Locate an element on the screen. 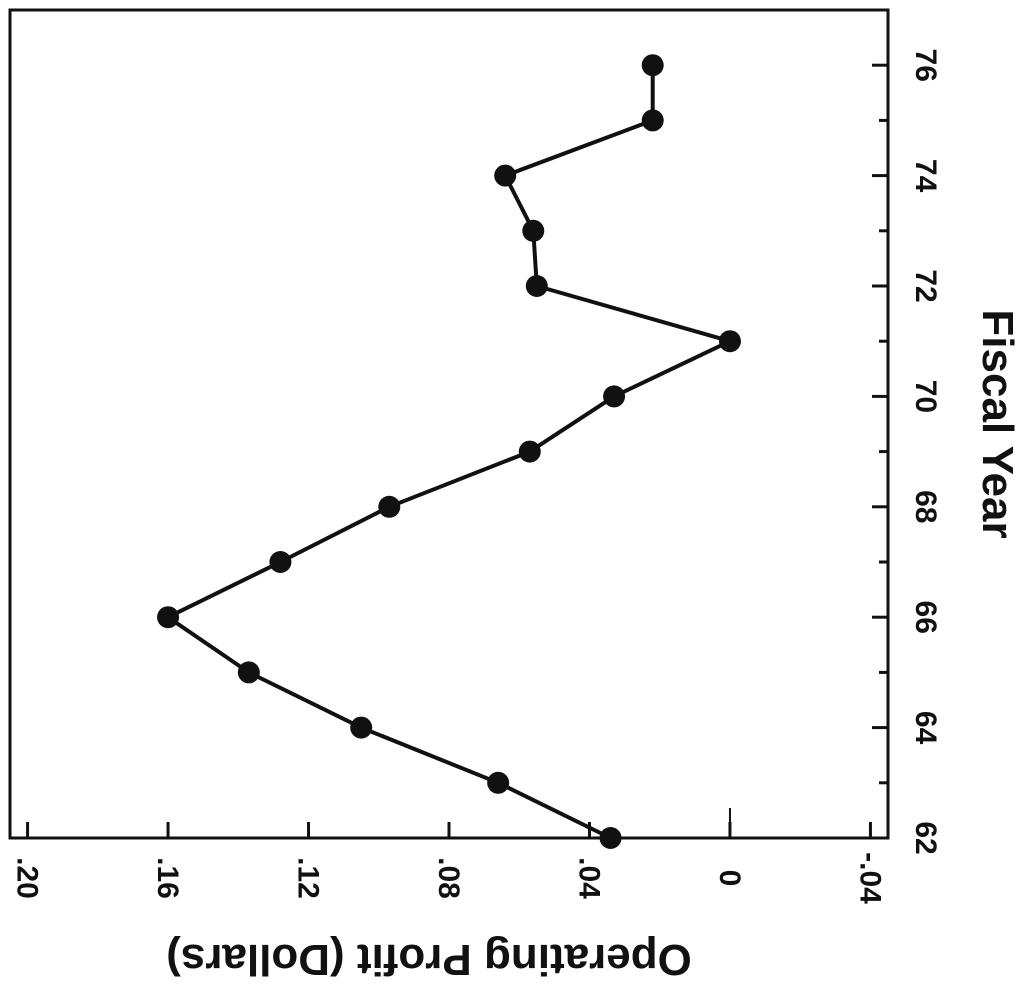 The image size is (1018, 995). y-tick-label: 0 is located at coordinates (729, 878).